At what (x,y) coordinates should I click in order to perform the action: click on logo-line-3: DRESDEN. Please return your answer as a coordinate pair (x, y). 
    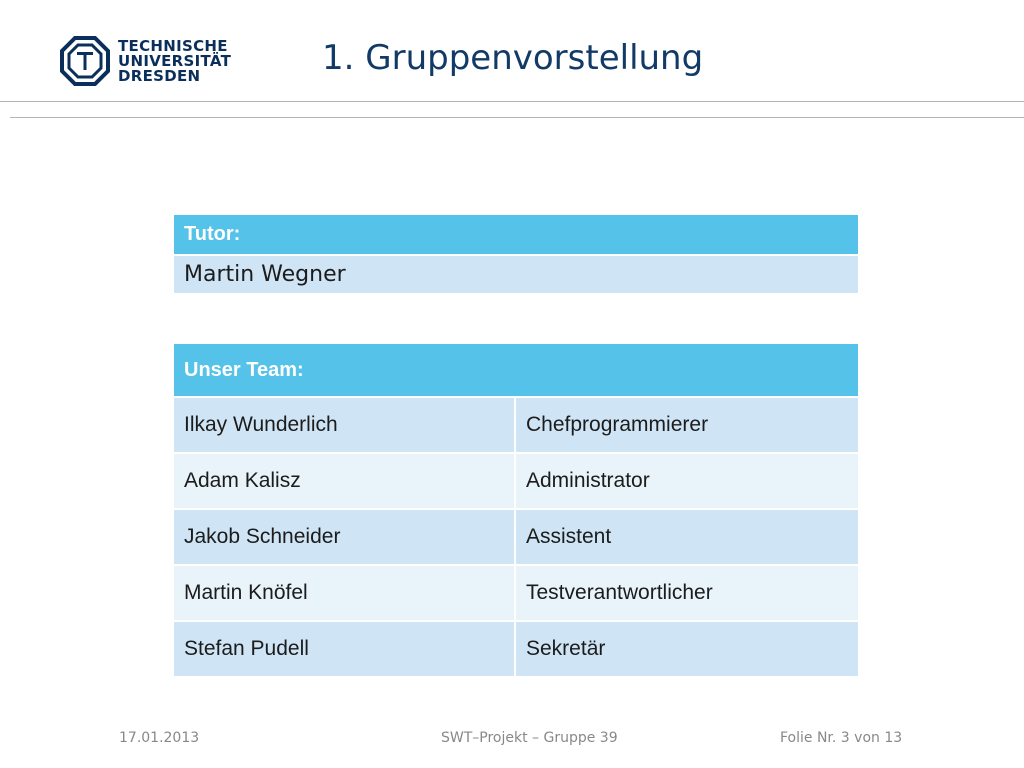
    Looking at the image, I should click on (159, 75).